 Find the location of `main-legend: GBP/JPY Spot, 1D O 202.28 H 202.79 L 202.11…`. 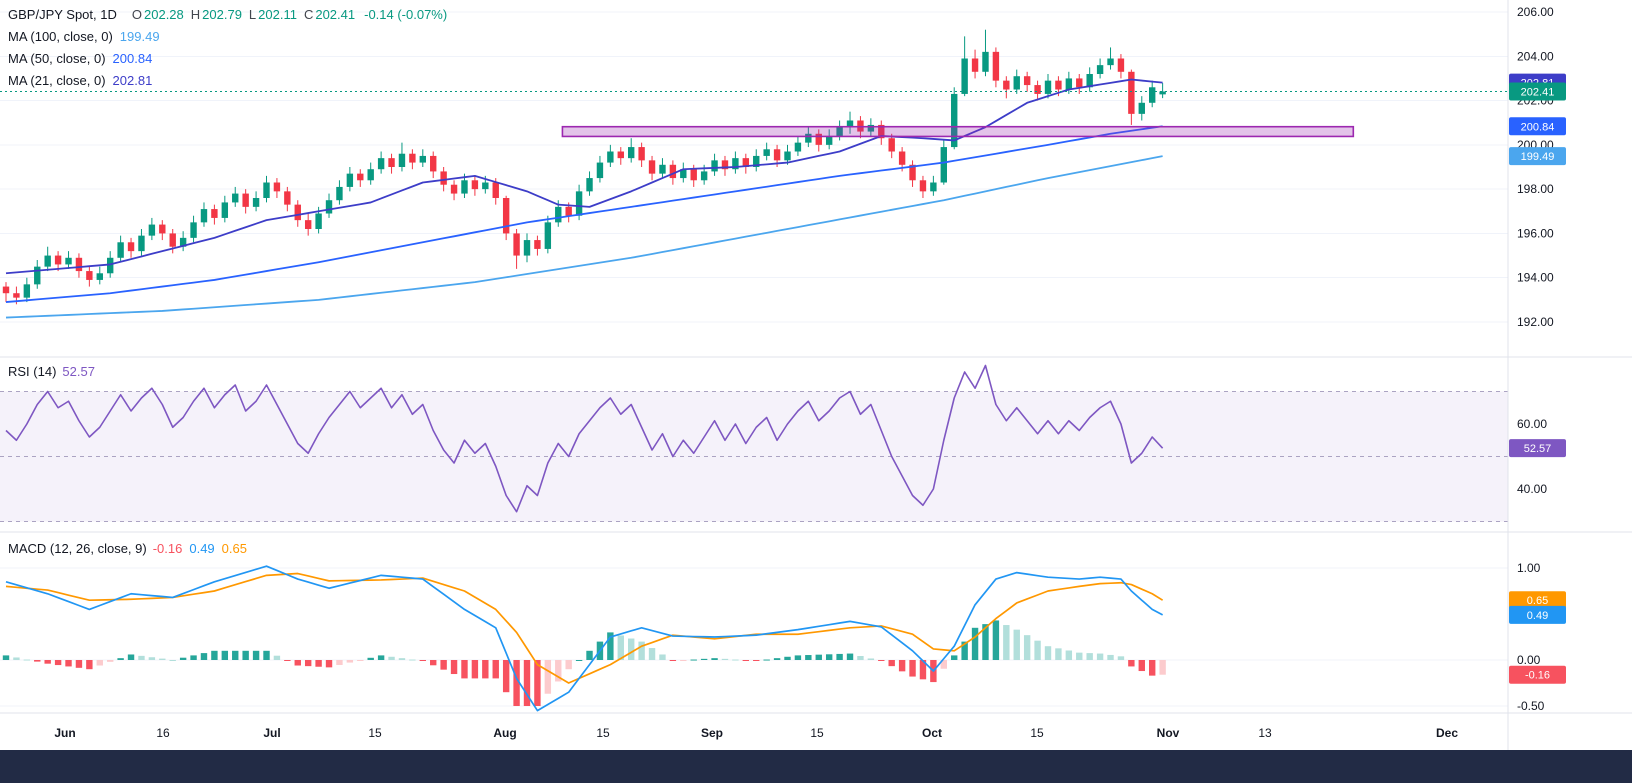

main-legend: GBP/JPY Spot, 1D O 202.28 H 202.79 L 202.11… is located at coordinates (227, 48).